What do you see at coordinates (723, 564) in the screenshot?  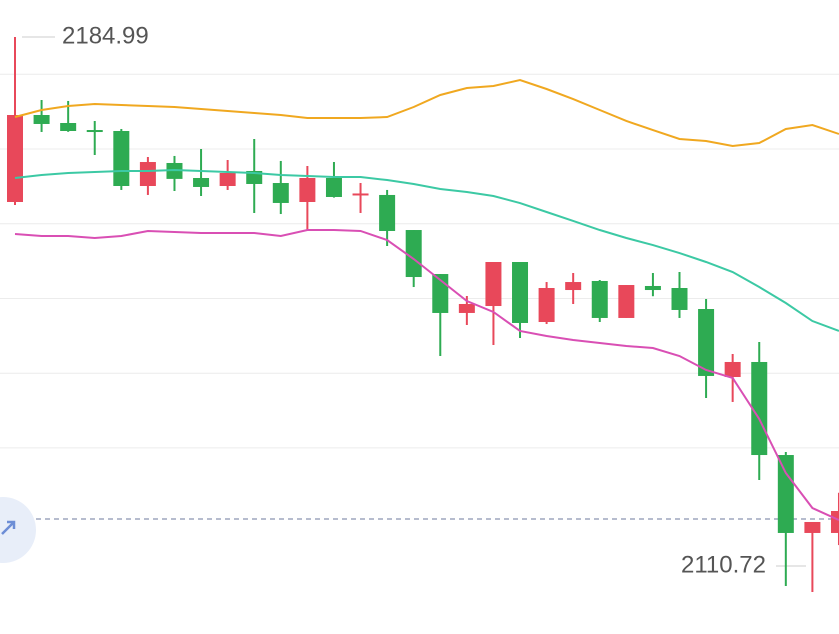 I see `min-label: 2110.72` at bounding box center [723, 564].